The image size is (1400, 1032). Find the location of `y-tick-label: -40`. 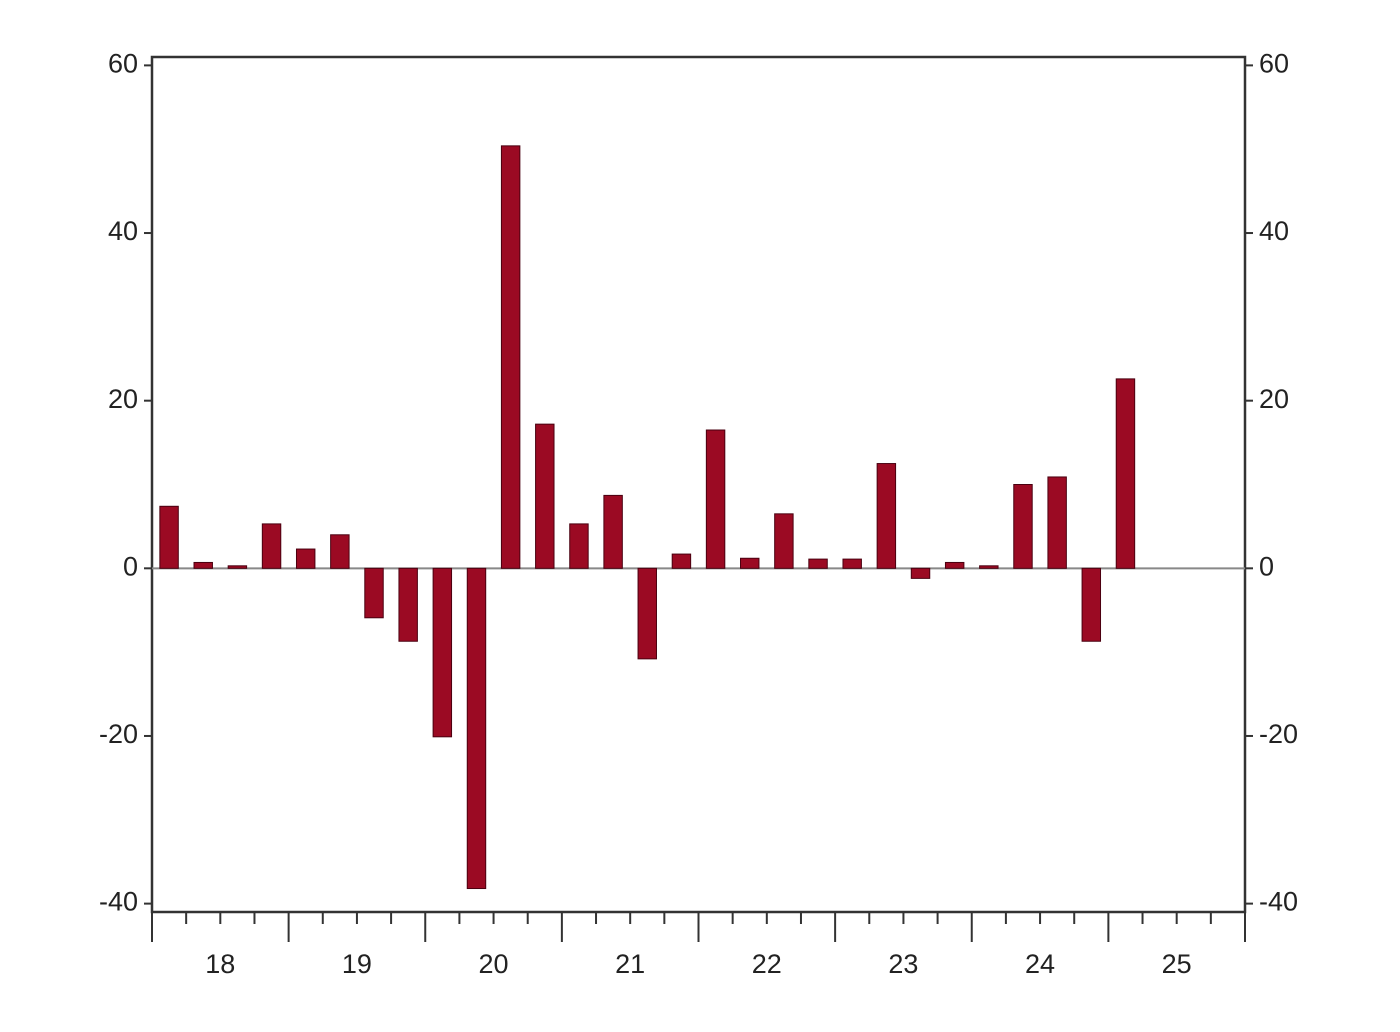

y-tick-label: -40 is located at coordinates (118, 902).